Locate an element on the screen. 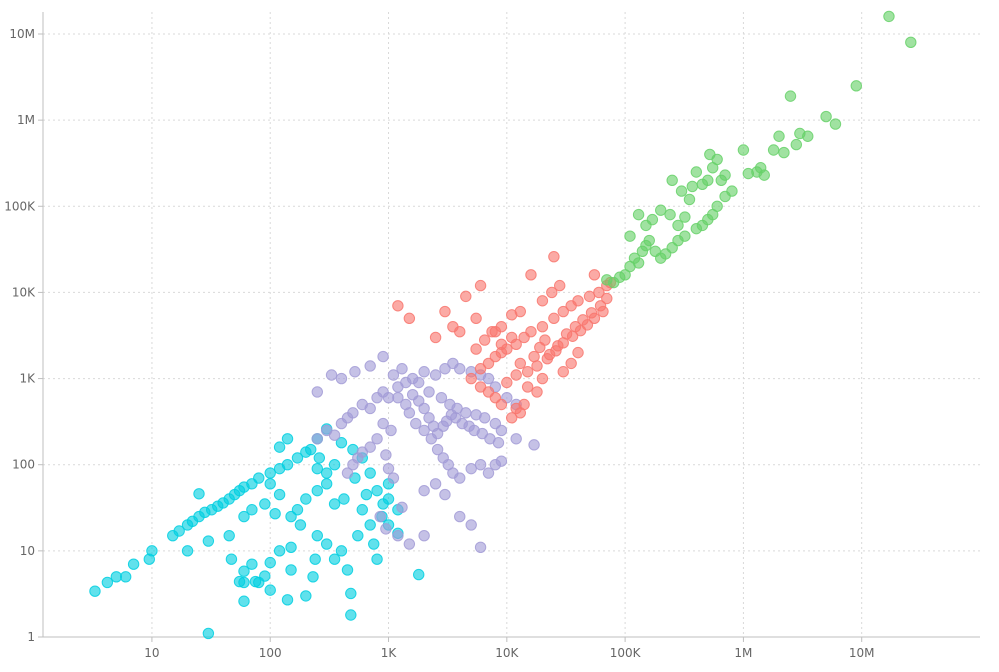 The width and height of the screenshot is (999, 672). x-tick-label: 10K is located at coordinates (507, 653).